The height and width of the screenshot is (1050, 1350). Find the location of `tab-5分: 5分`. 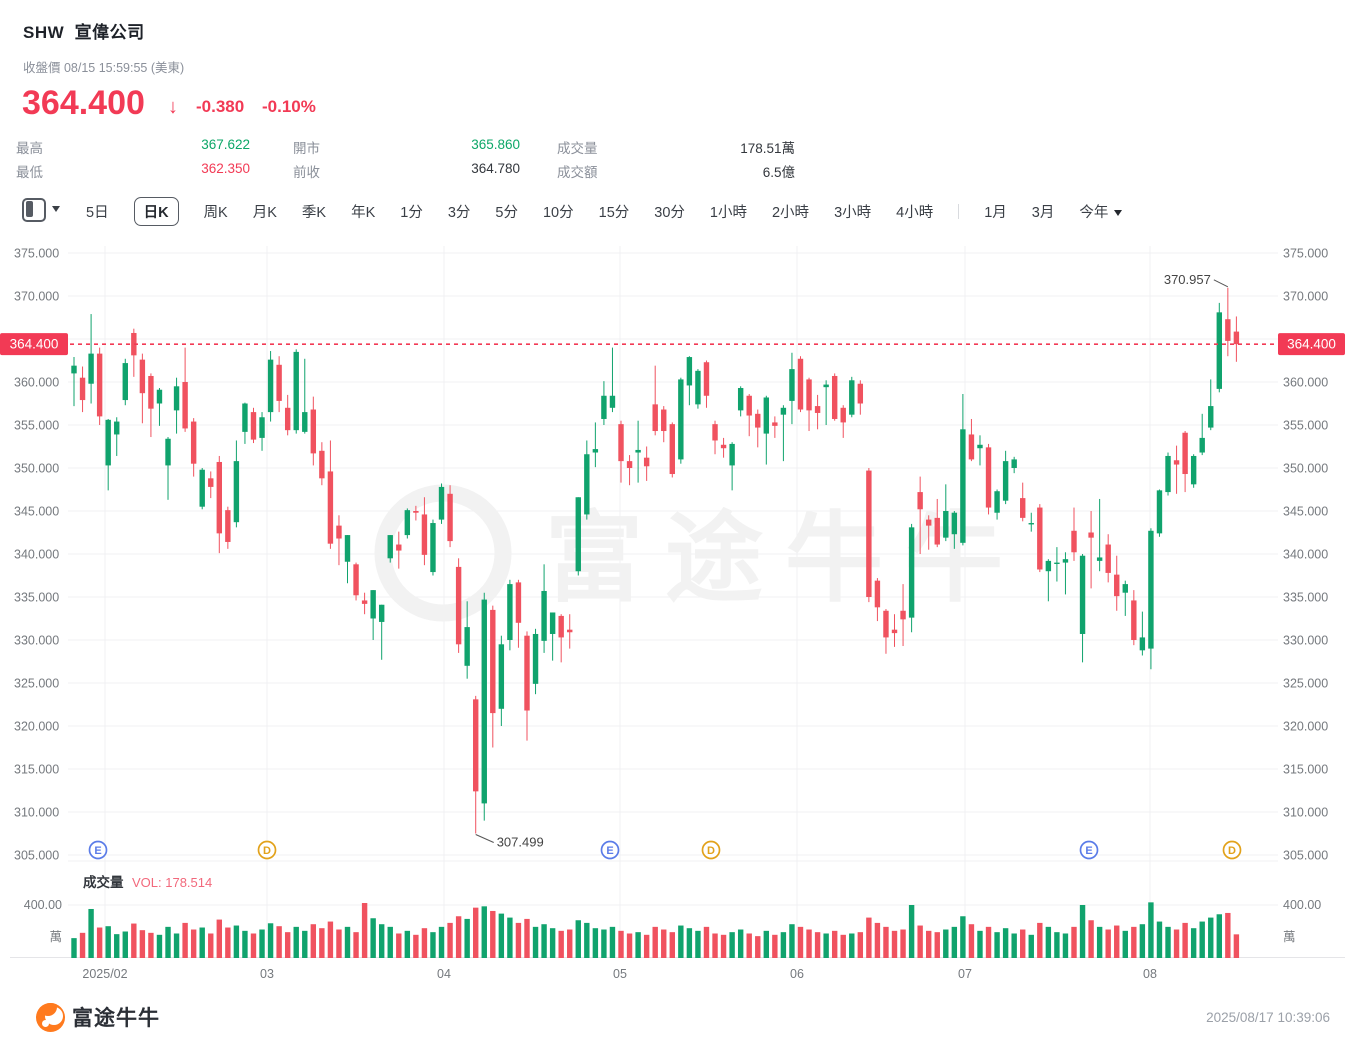

tab-5分: 5分 is located at coordinates (506, 212).